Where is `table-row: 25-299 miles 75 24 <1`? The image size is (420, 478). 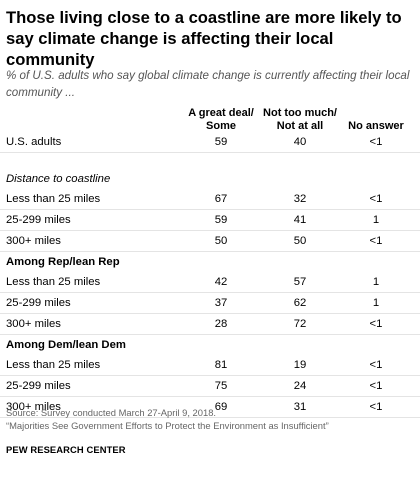
table-row: 25-299 miles 75 24 <1 is located at coordinates (210, 386).